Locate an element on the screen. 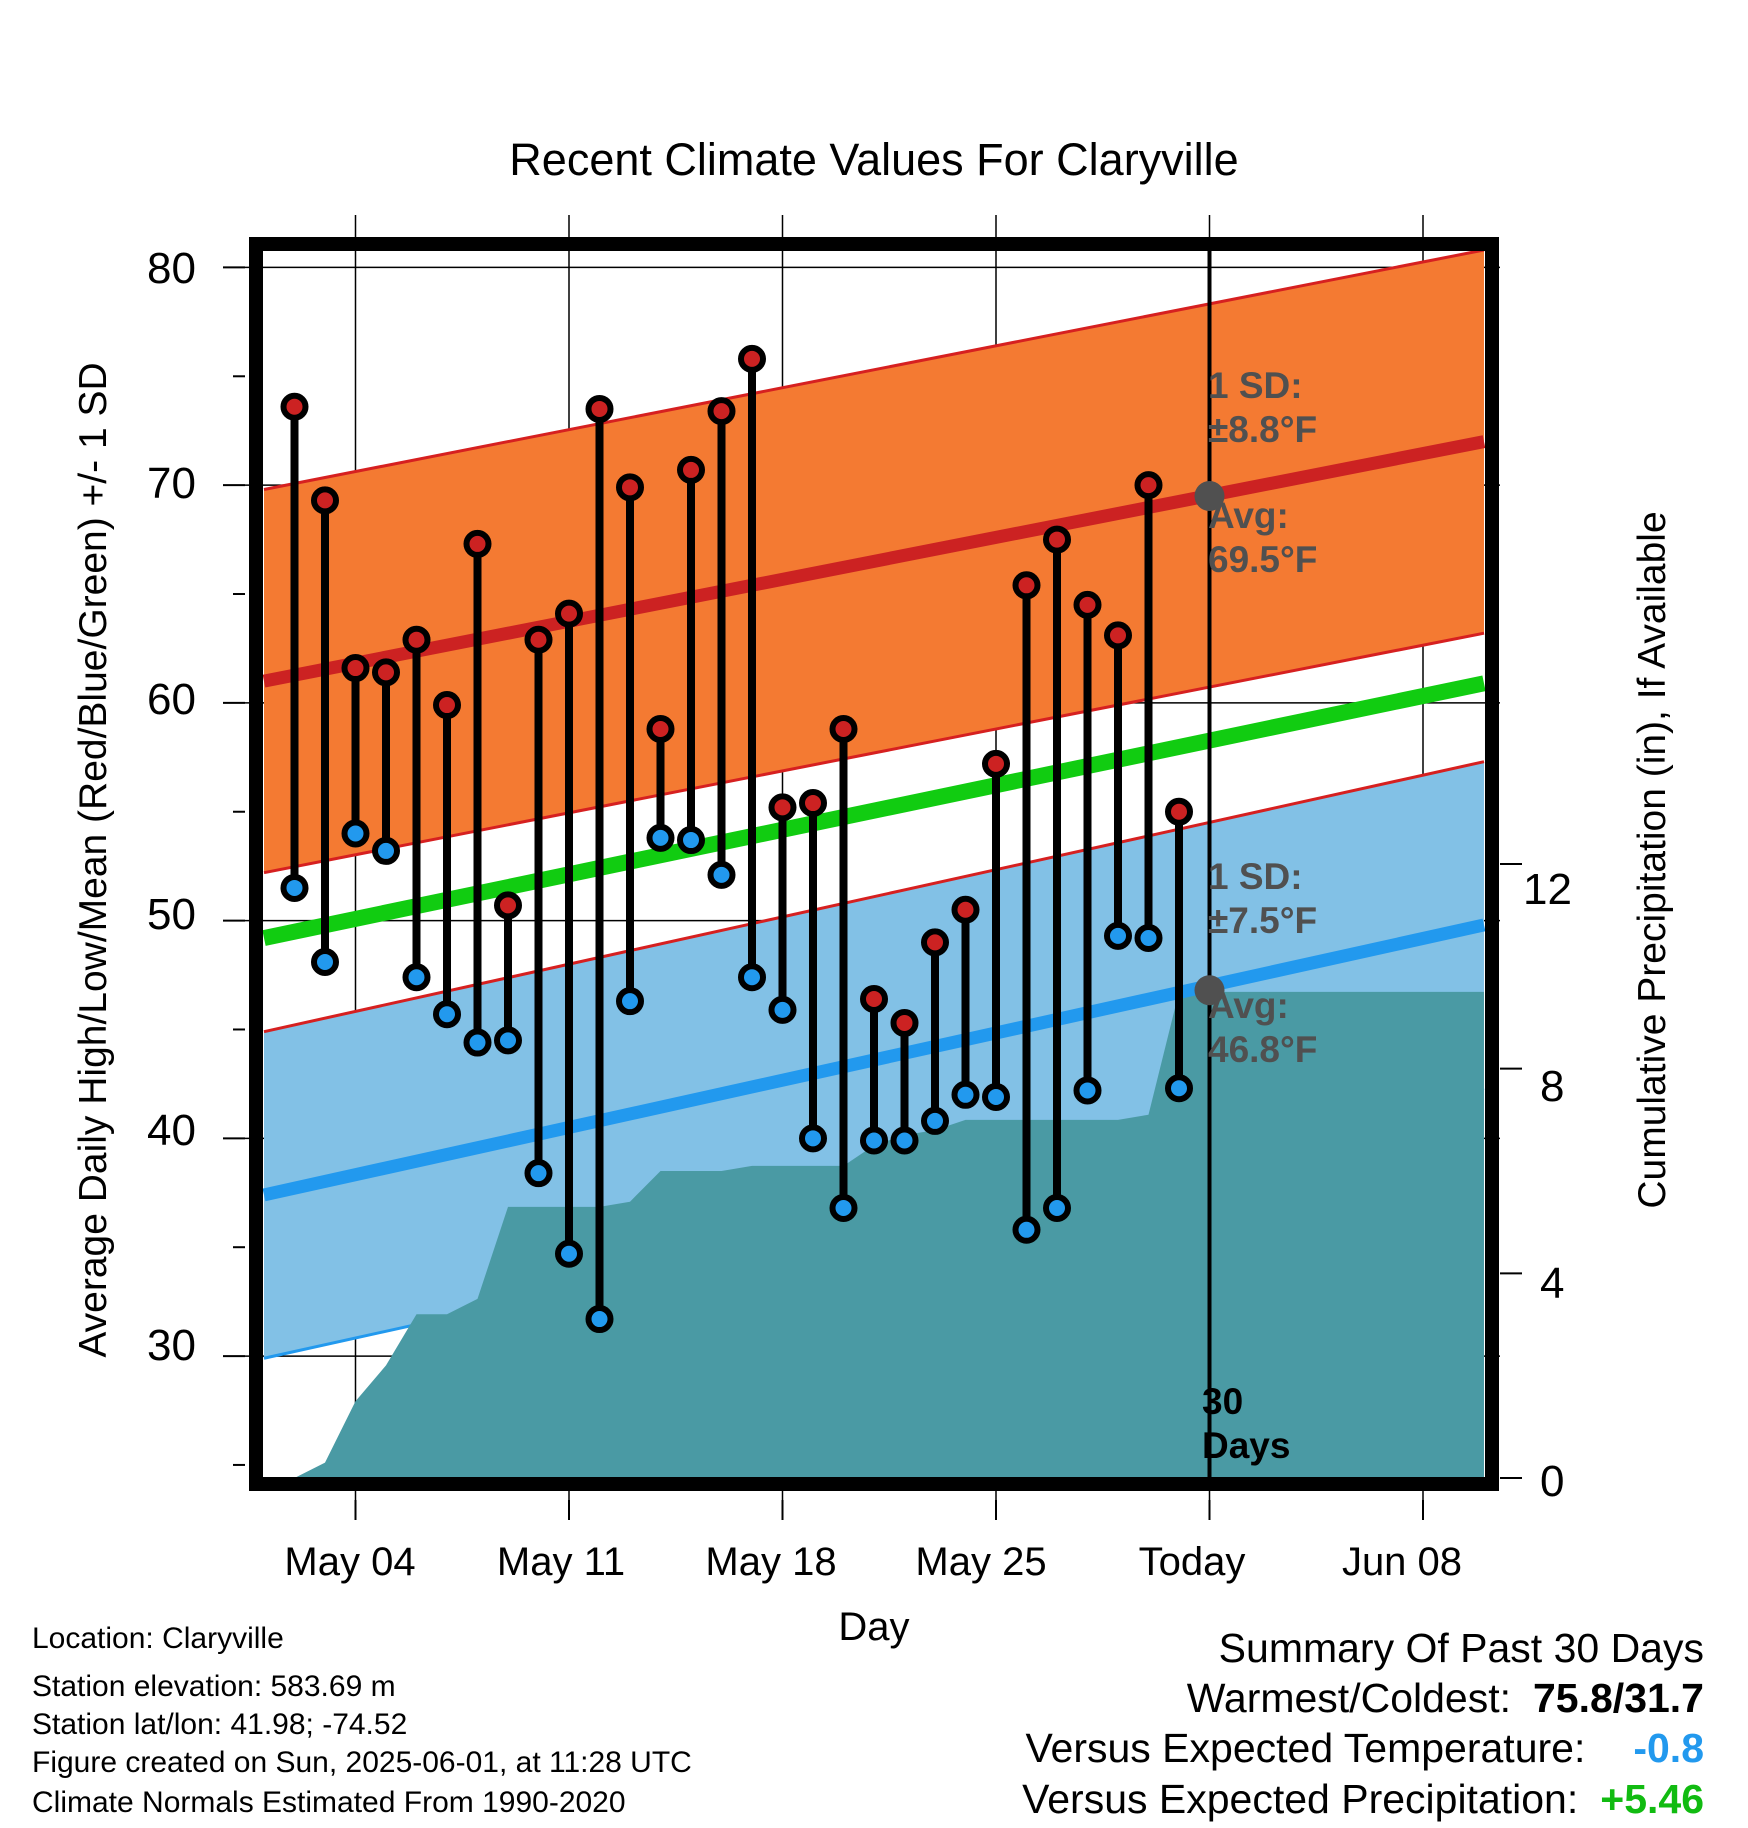 The image size is (1748, 1828). warmest-coldest-label: Warmest/Coldest: is located at coordinates (1348, 1698).